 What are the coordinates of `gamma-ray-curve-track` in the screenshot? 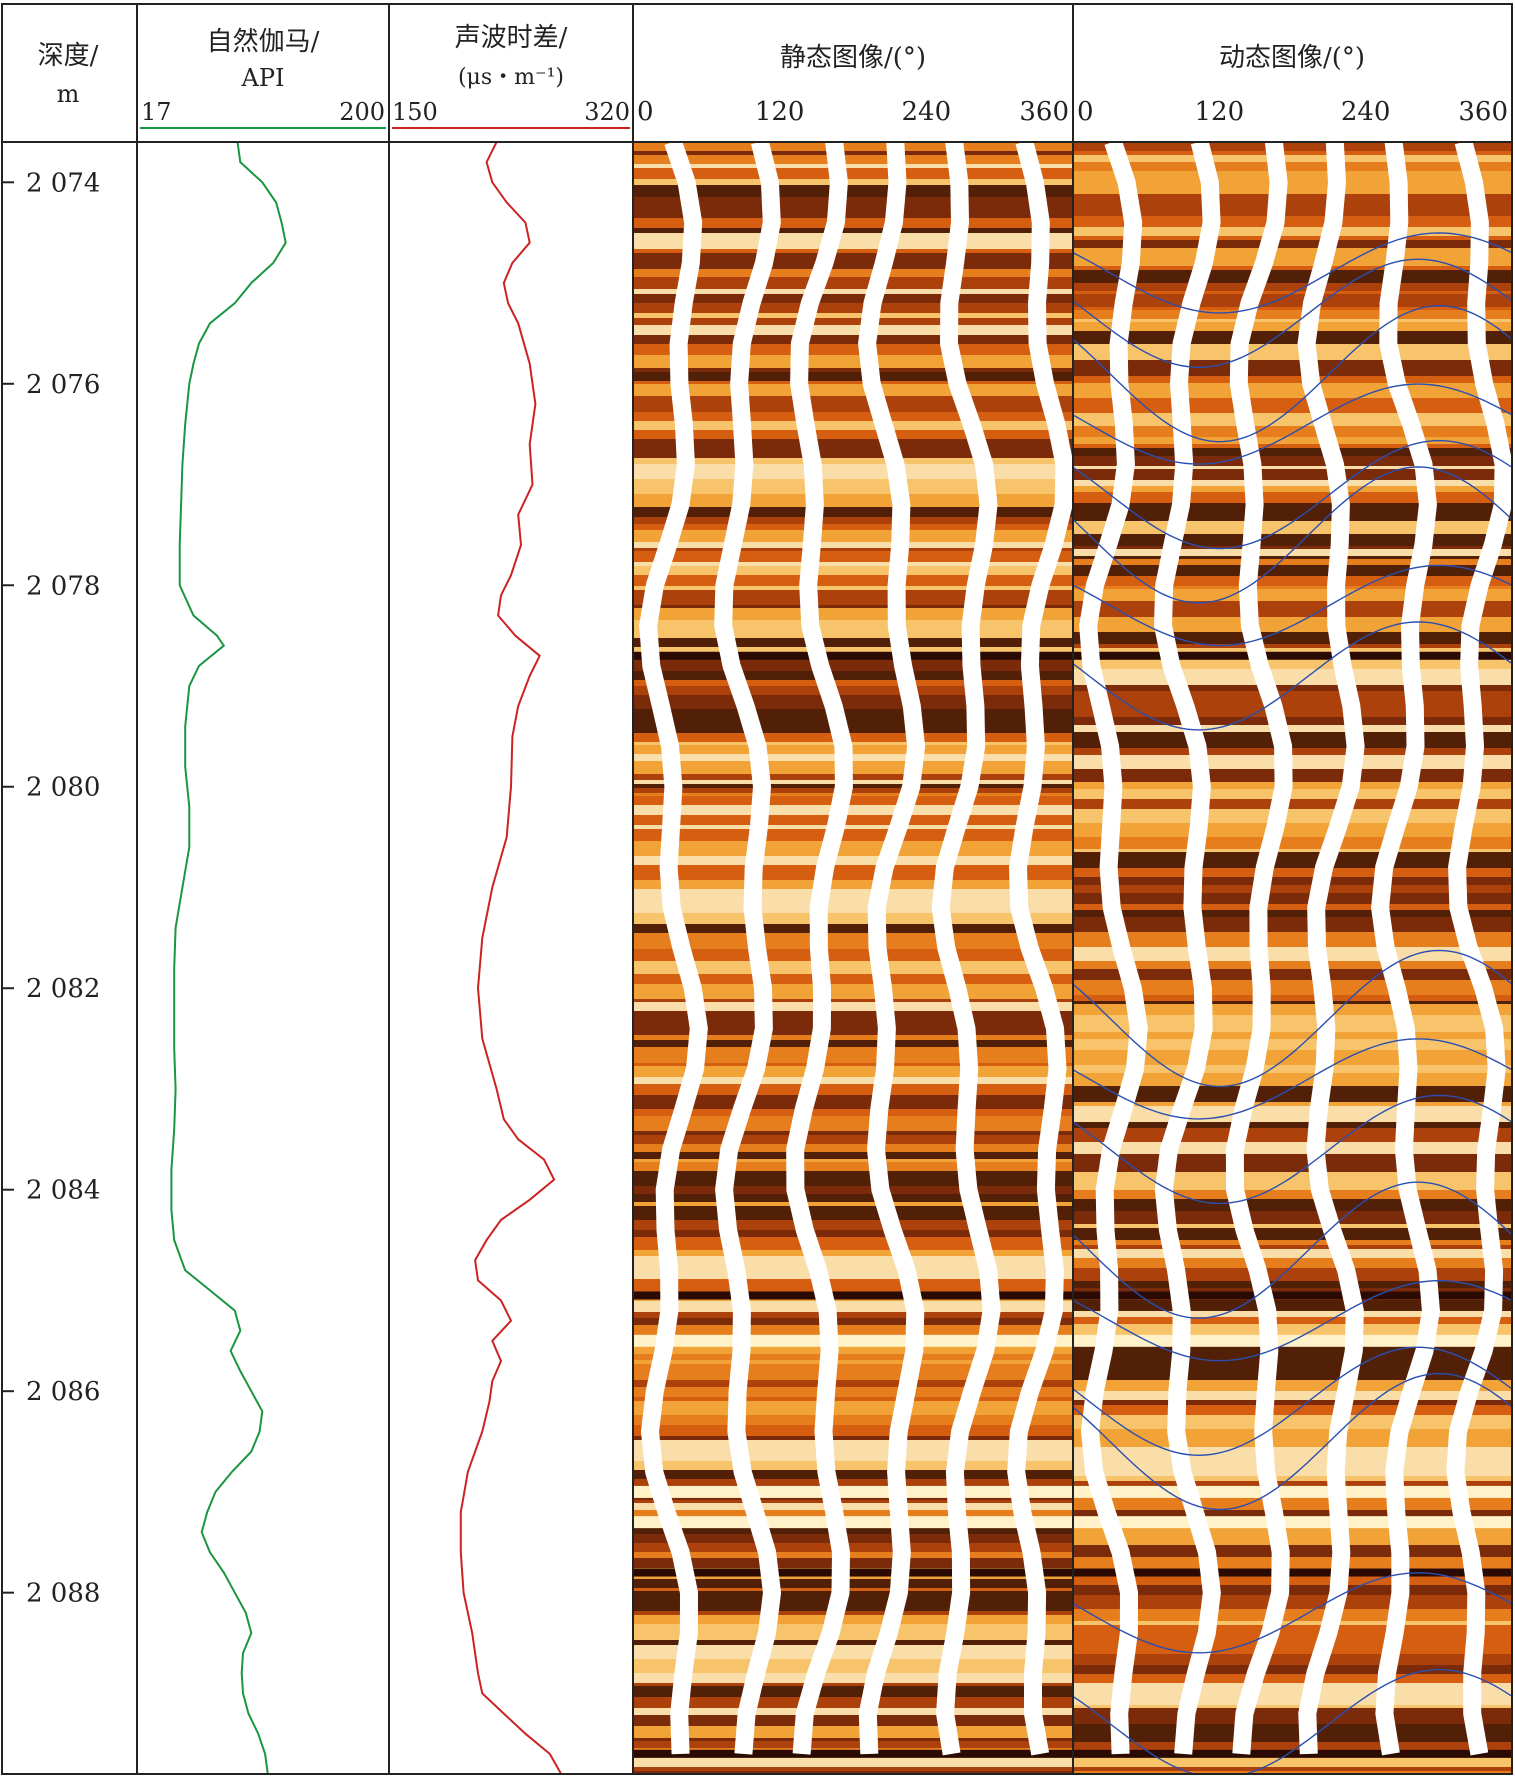 It's located at (228, 958).